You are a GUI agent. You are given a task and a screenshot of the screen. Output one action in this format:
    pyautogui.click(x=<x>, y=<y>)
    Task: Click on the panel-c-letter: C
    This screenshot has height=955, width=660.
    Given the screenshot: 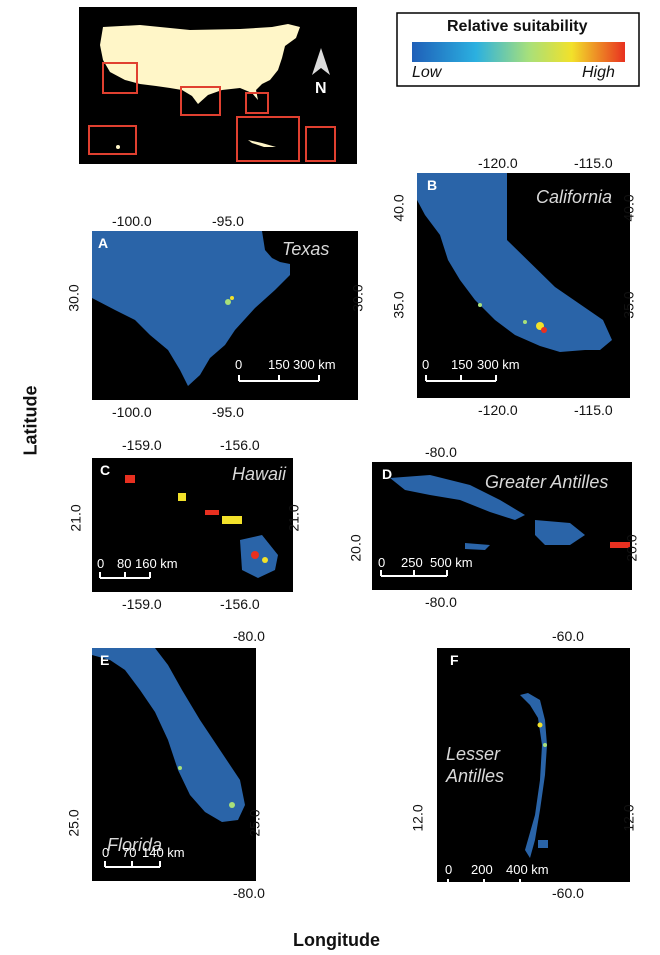 What is the action you would take?
    pyautogui.click(x=105, y=470)
    